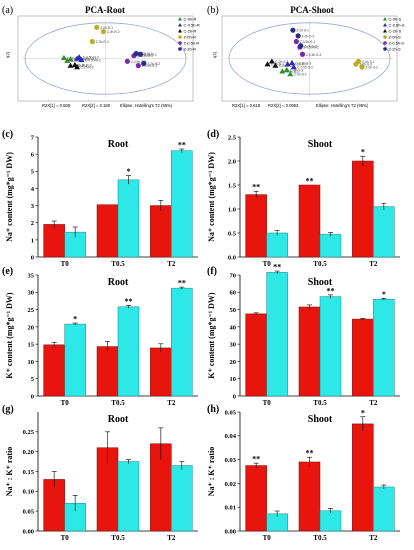 The image size is (414, 550). I want to click on significance-mark-f: **, so click(331, 290).